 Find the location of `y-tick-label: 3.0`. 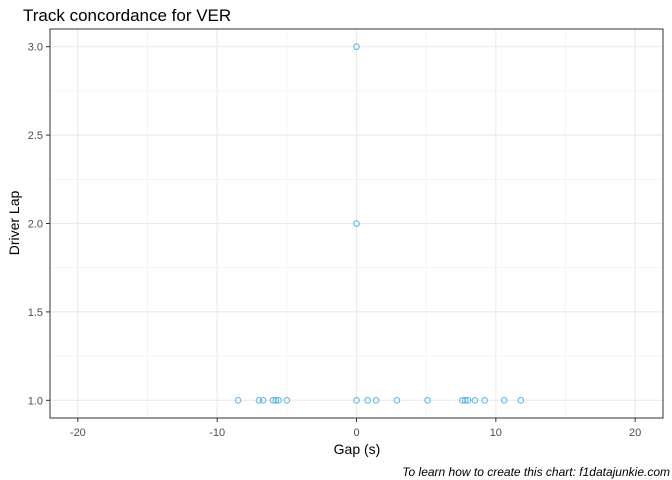

y-tick-label: 3.0 is located at coordinates (35, 48).